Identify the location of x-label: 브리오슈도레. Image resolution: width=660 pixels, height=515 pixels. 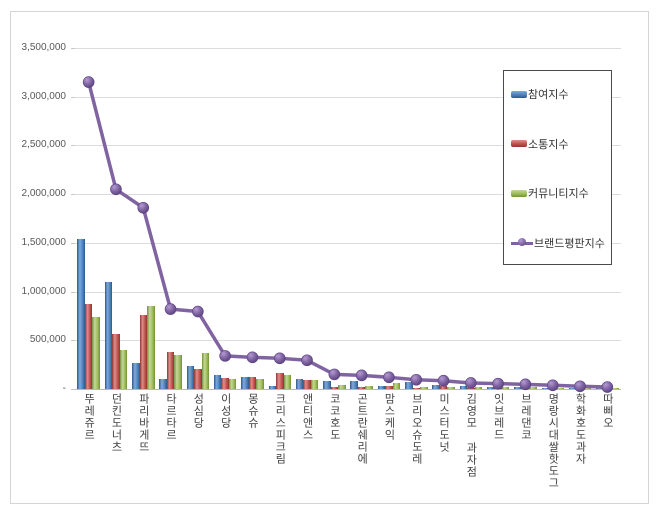
(416, 429).